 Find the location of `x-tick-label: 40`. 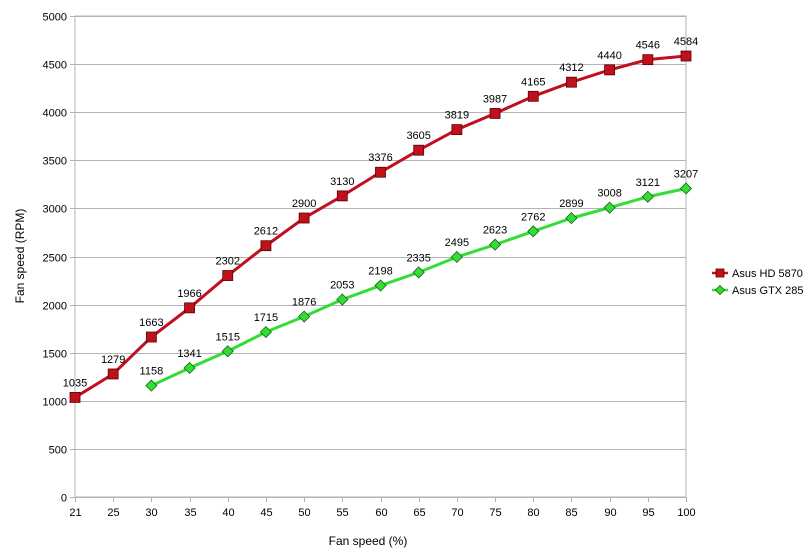

x-tick-label: 40 is located at coordinates (228, 513).